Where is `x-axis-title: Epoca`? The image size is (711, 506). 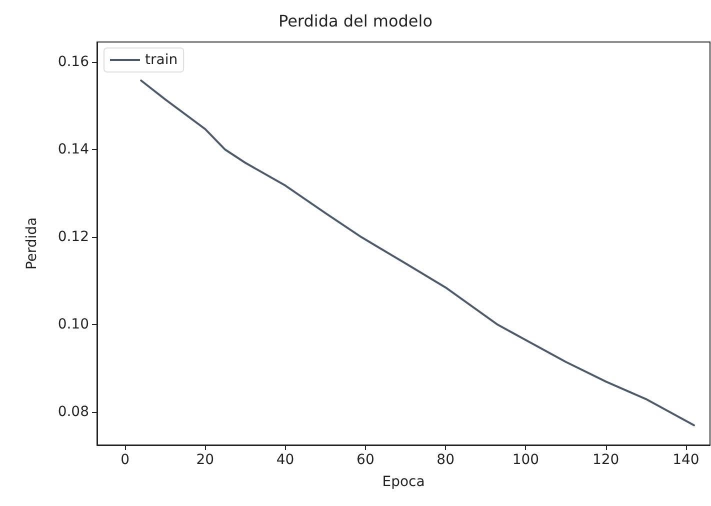
x-axis-title: Epoca is located at coordinates (403, 482).